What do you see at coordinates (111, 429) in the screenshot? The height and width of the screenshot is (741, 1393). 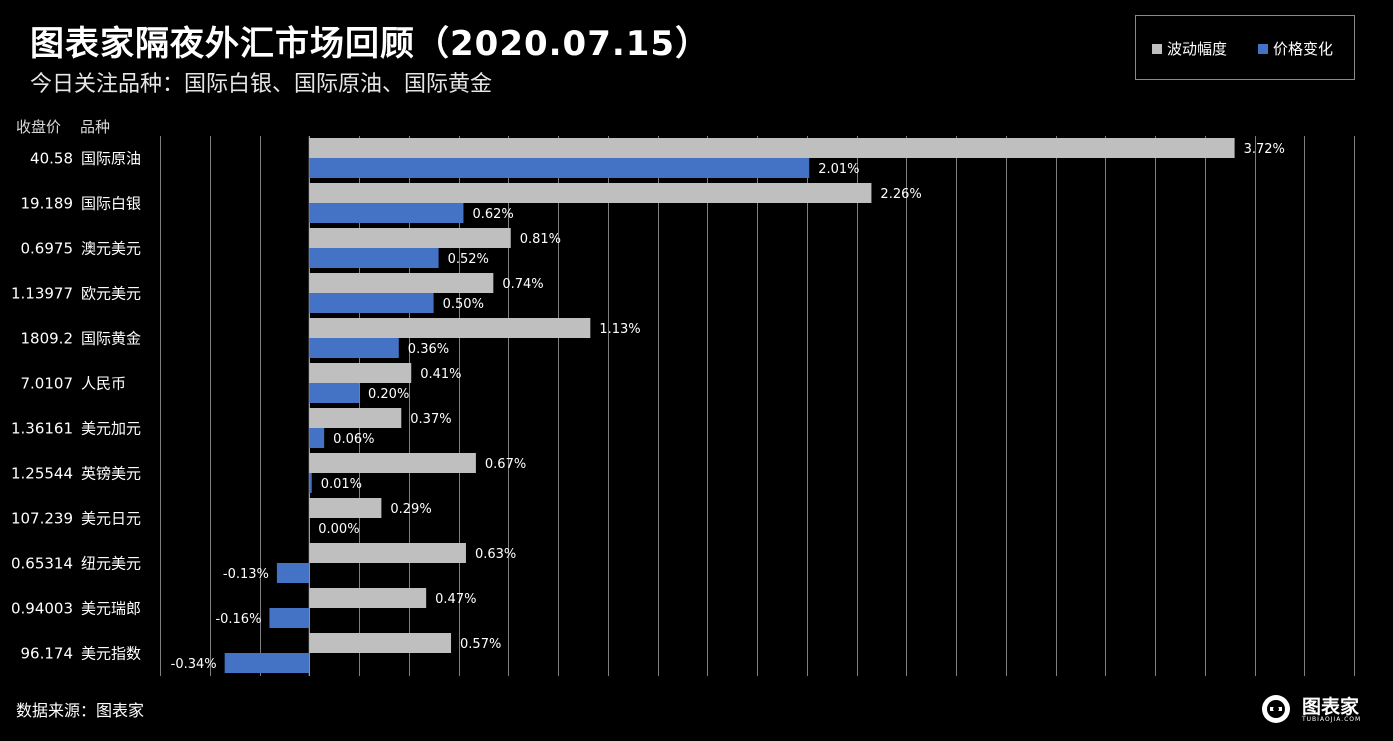 I see `category-name-label: 美元加元` at bounding box center [111, 429].